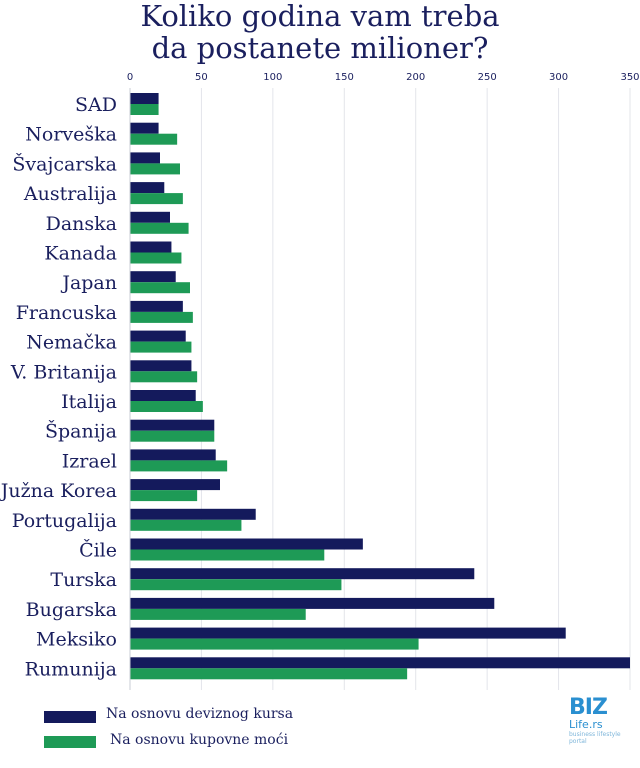 Image resolution: width=640 pixels, height=768 pixels. I want to click on category-label: Danska, so click(81, 224).